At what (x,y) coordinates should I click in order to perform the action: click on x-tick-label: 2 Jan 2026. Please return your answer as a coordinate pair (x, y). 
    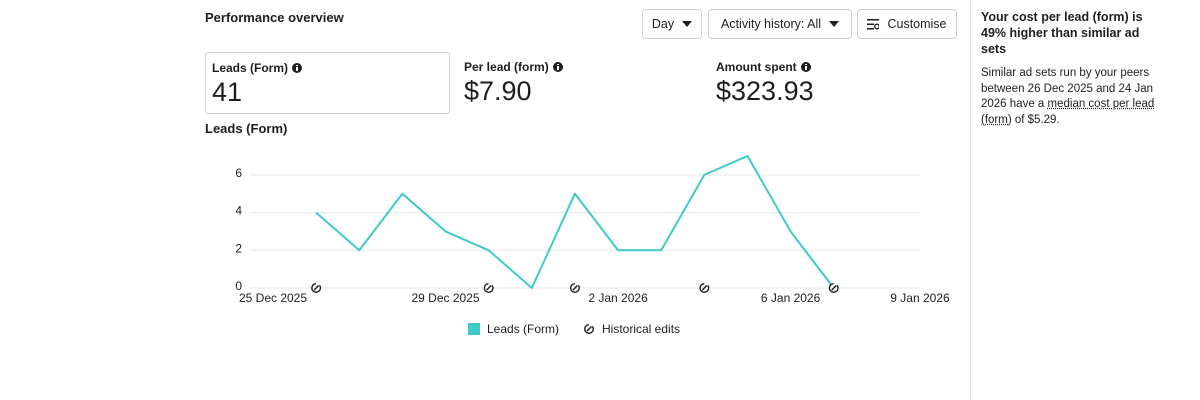
    Looking at the image, I should click on (618, 298).